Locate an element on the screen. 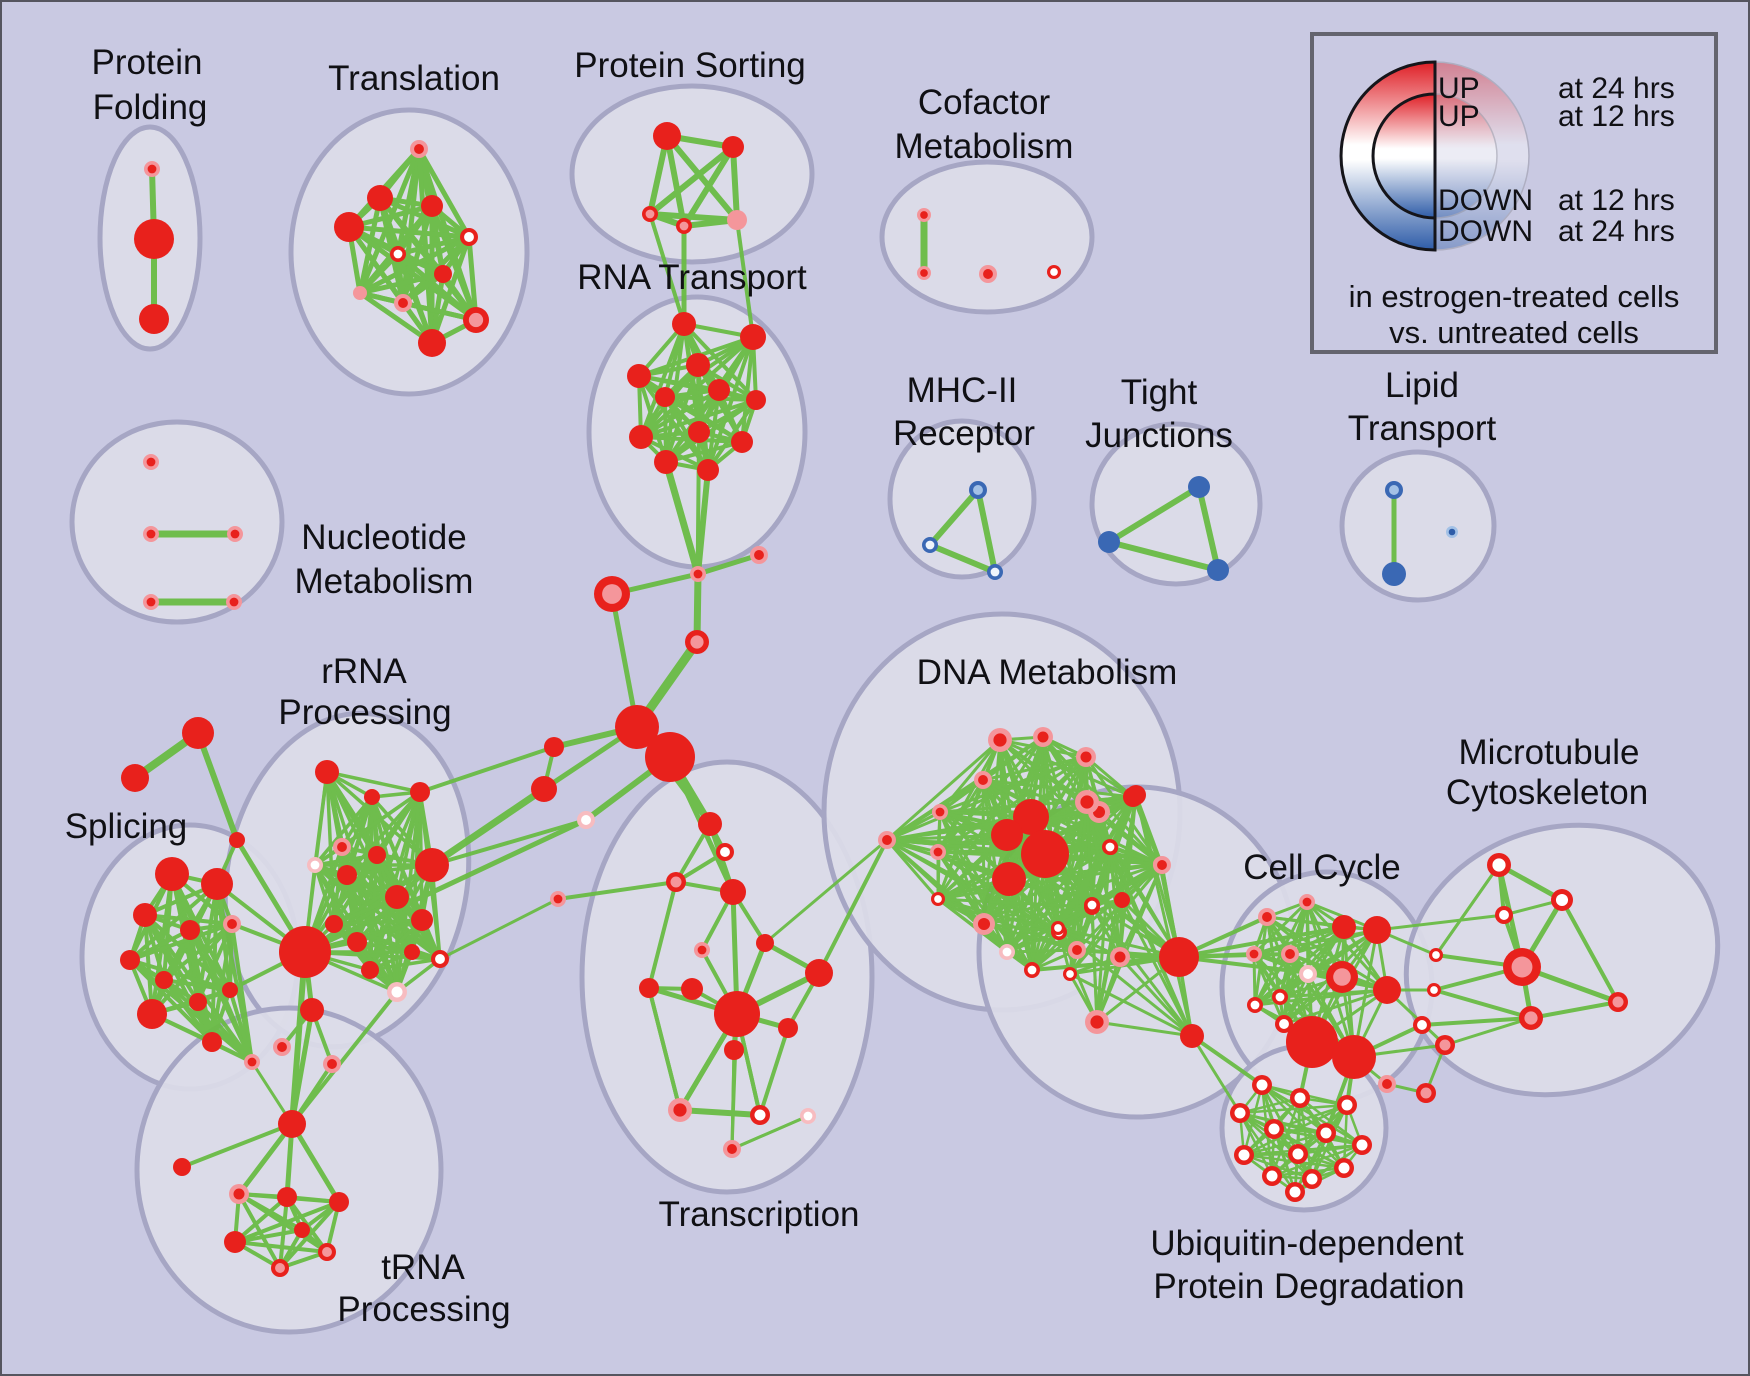 This screenshot has width=1750, height=1376. protein-sorting-label: Protein Sorting is located at coordinates (690, 65).